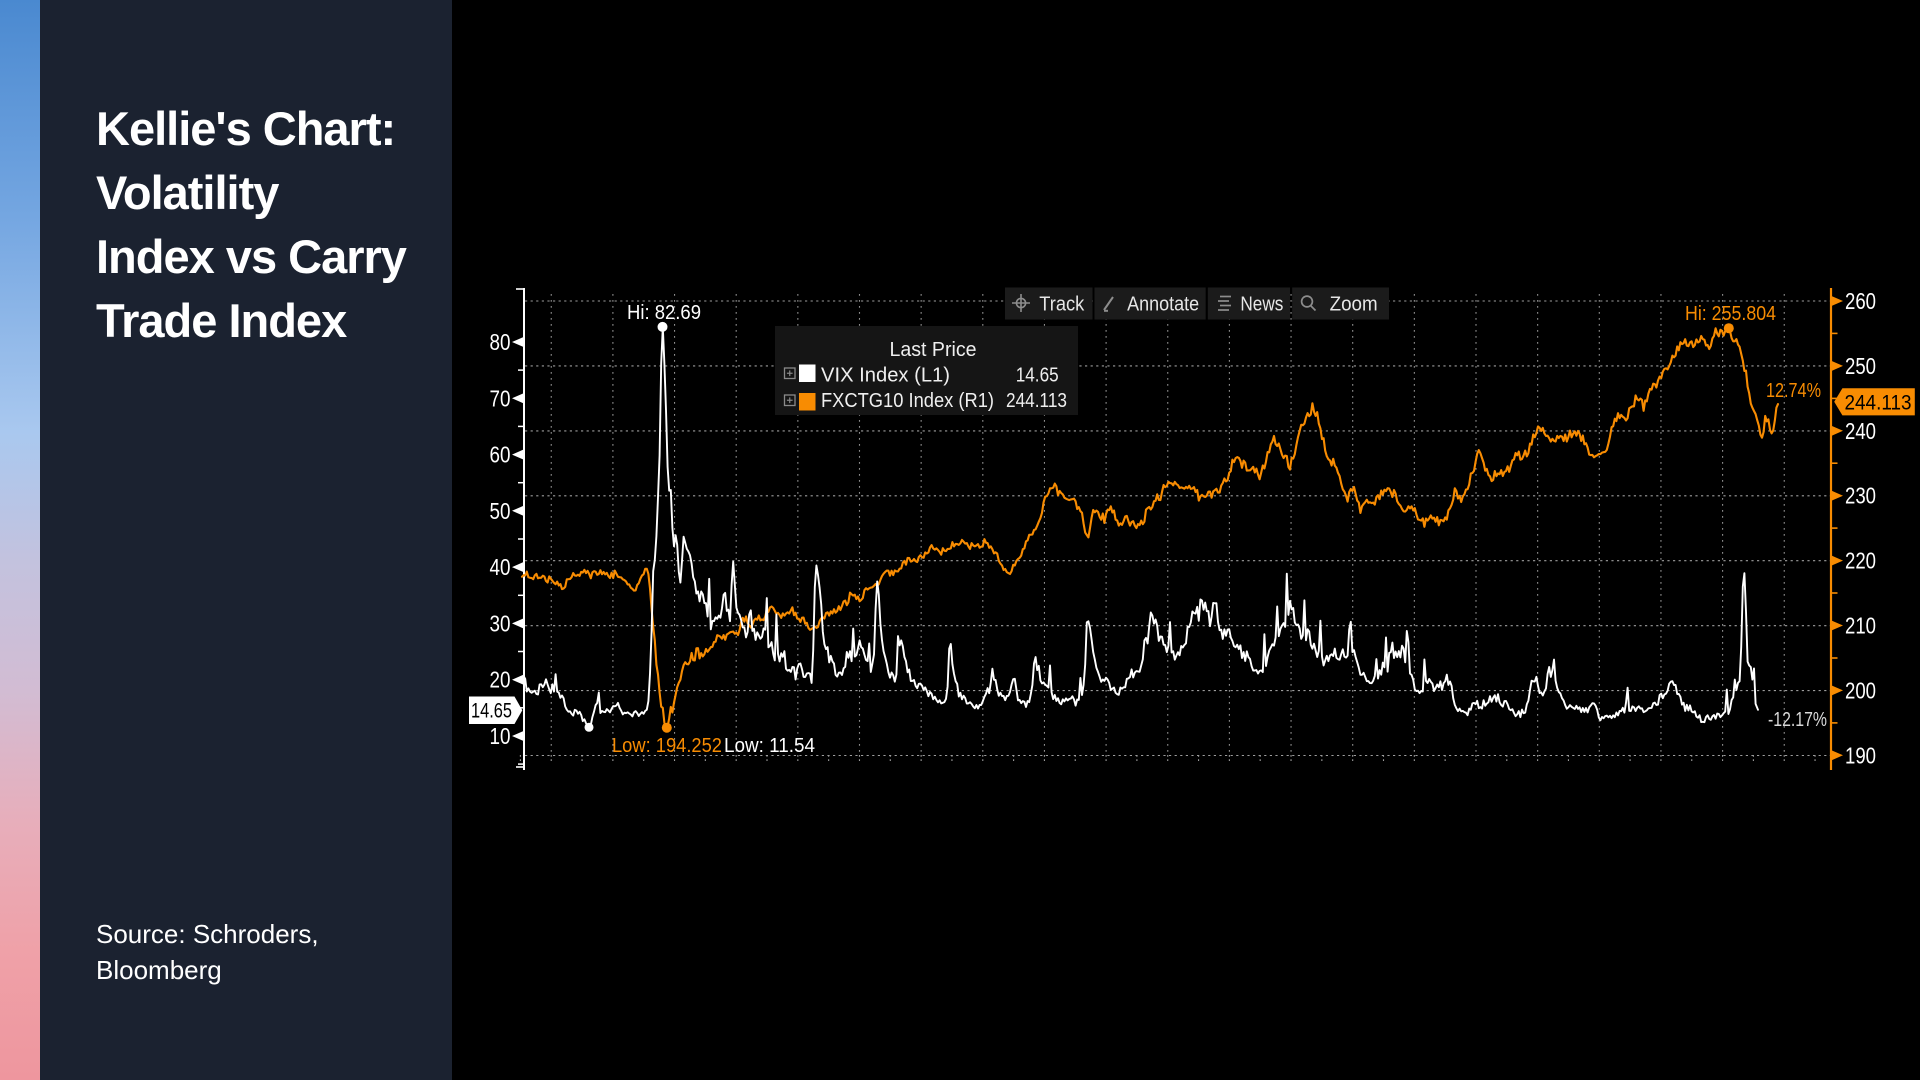 Image resolution: width=1920 pixels, height=1080 pixels. I want to click on svg-text: VIX Index (L1), so click(885, 376).